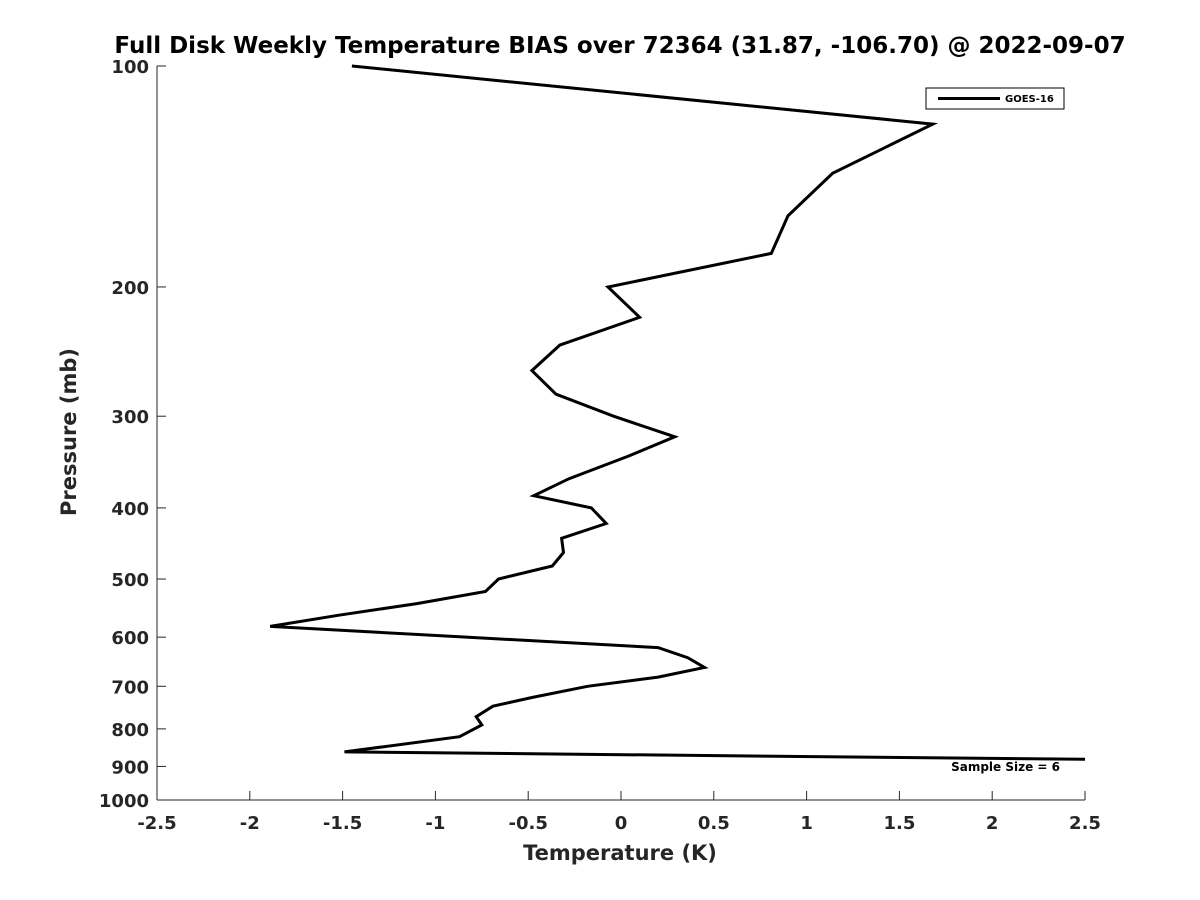 This screenshot has width=1200, height=900. What do you see at coordinates (528, 823) in the screenshot?
I see `x-tick-label: -0.5` at bounding box center [528, 823].